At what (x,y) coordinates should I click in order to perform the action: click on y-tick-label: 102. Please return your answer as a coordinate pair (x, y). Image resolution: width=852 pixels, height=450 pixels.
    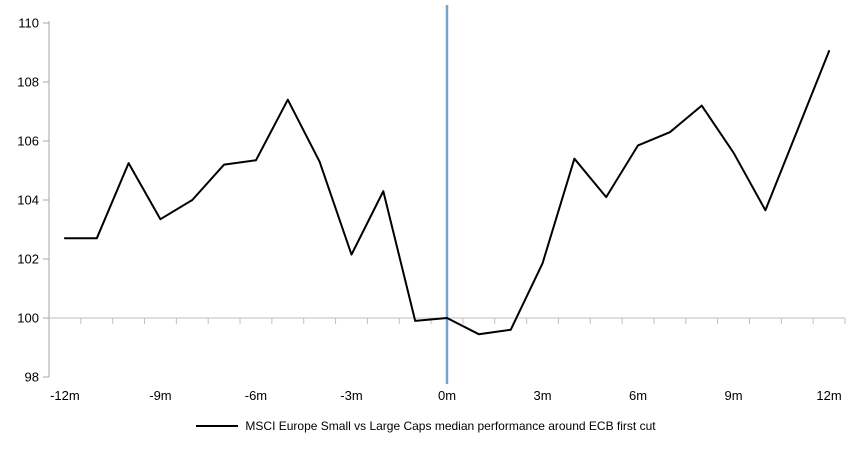
    Looking at the image, I should click on (28, 259).